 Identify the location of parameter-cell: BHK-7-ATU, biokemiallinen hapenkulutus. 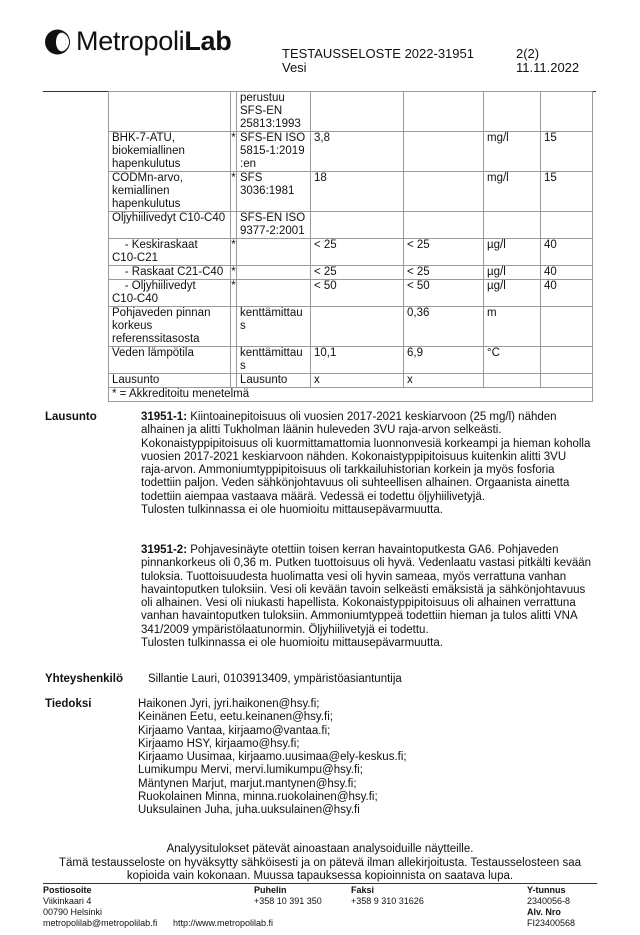
(169, 151).